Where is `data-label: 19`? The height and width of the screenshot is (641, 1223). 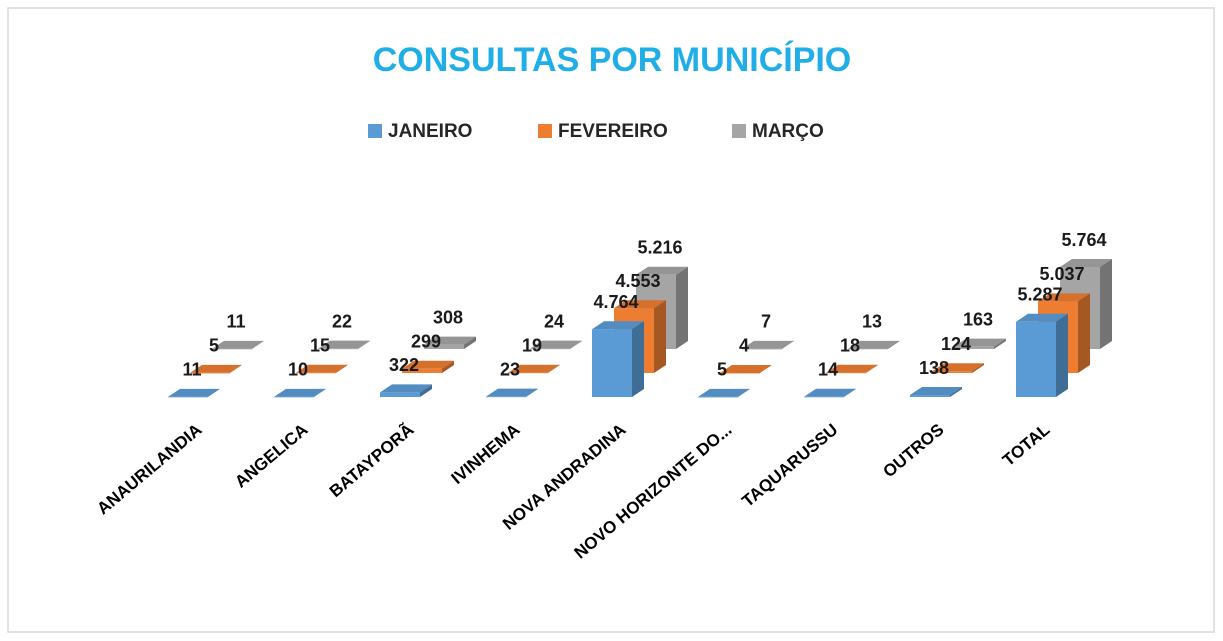
data-label: 19 is located at coordinates (532, 345).